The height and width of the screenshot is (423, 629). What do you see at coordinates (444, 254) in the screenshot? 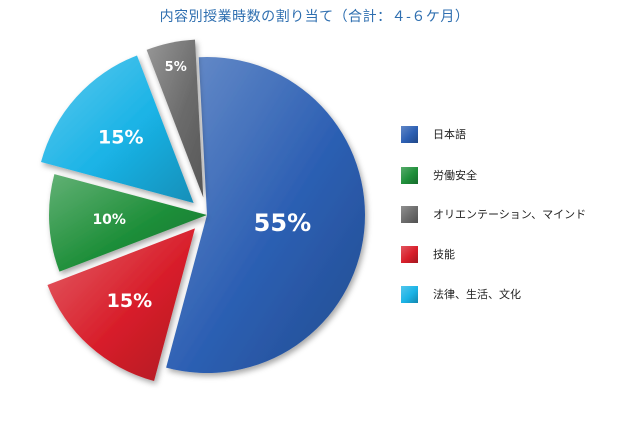
I see `legend-label: 技能` at bounding box center [444, 254].